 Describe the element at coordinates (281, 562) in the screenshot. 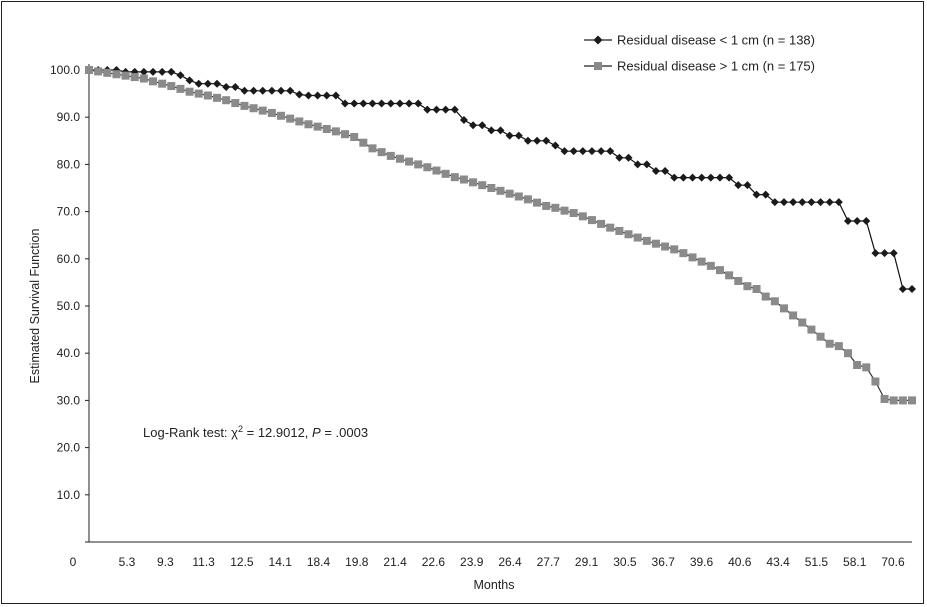

I see `x-tick-label: 14.1` at that location.